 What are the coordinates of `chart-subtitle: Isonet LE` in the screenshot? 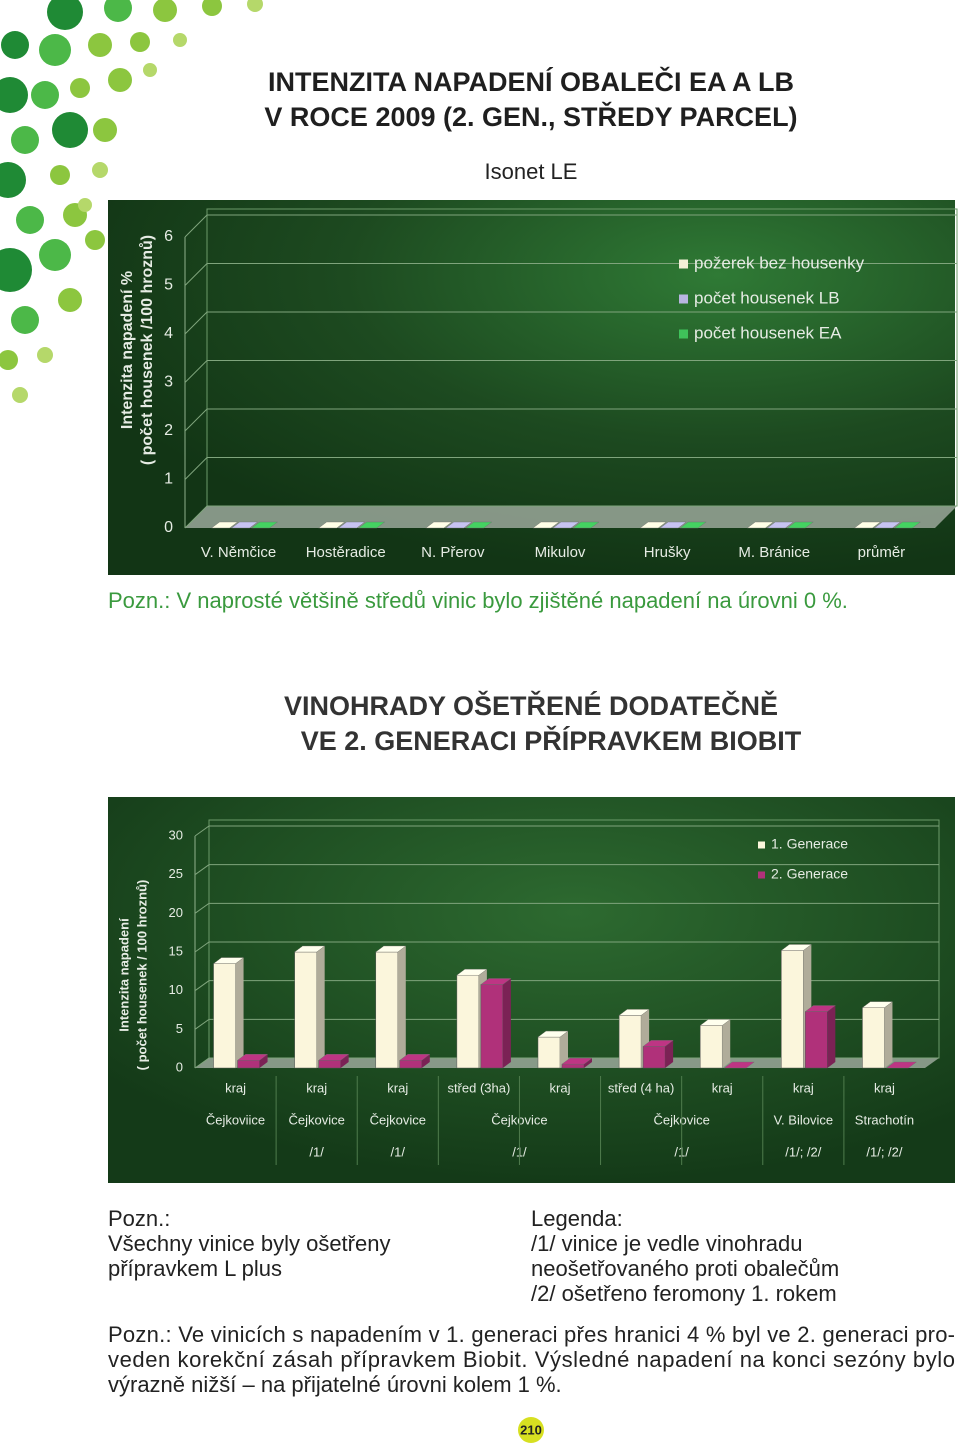 It's located at (531, 171).